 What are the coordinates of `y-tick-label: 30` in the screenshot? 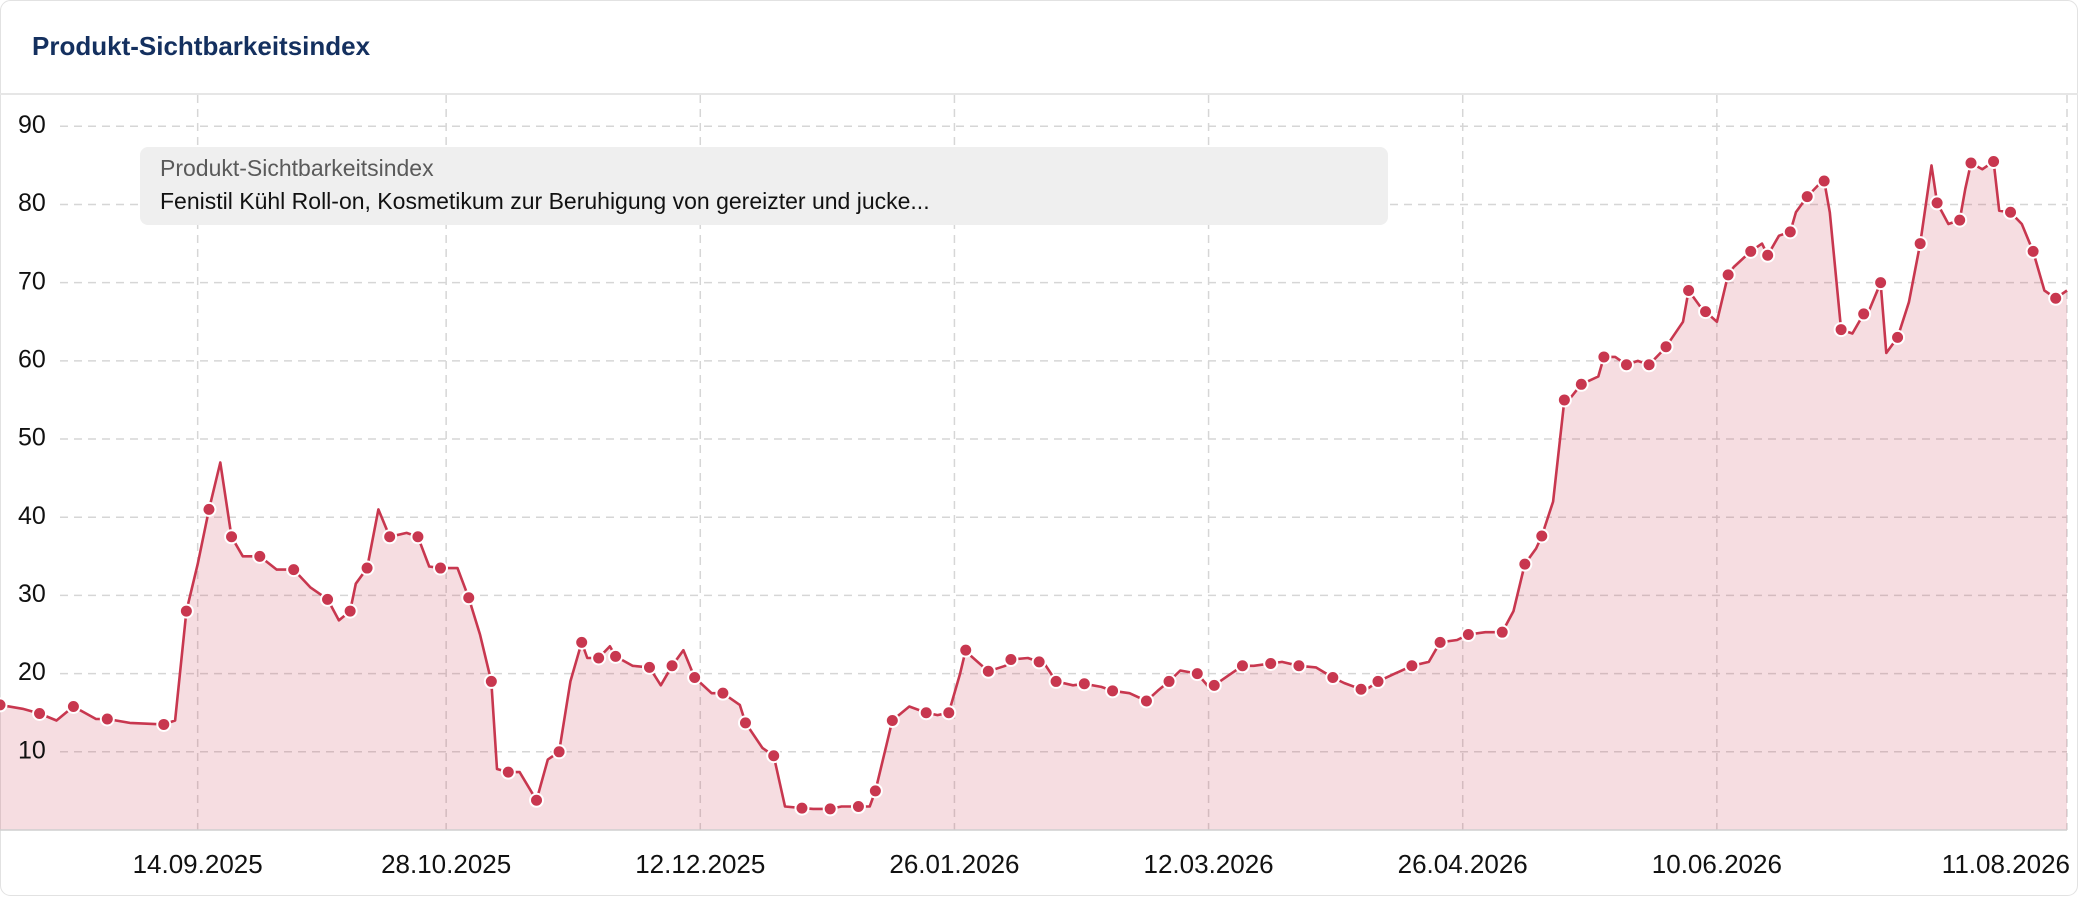 It's located at (32, 594).